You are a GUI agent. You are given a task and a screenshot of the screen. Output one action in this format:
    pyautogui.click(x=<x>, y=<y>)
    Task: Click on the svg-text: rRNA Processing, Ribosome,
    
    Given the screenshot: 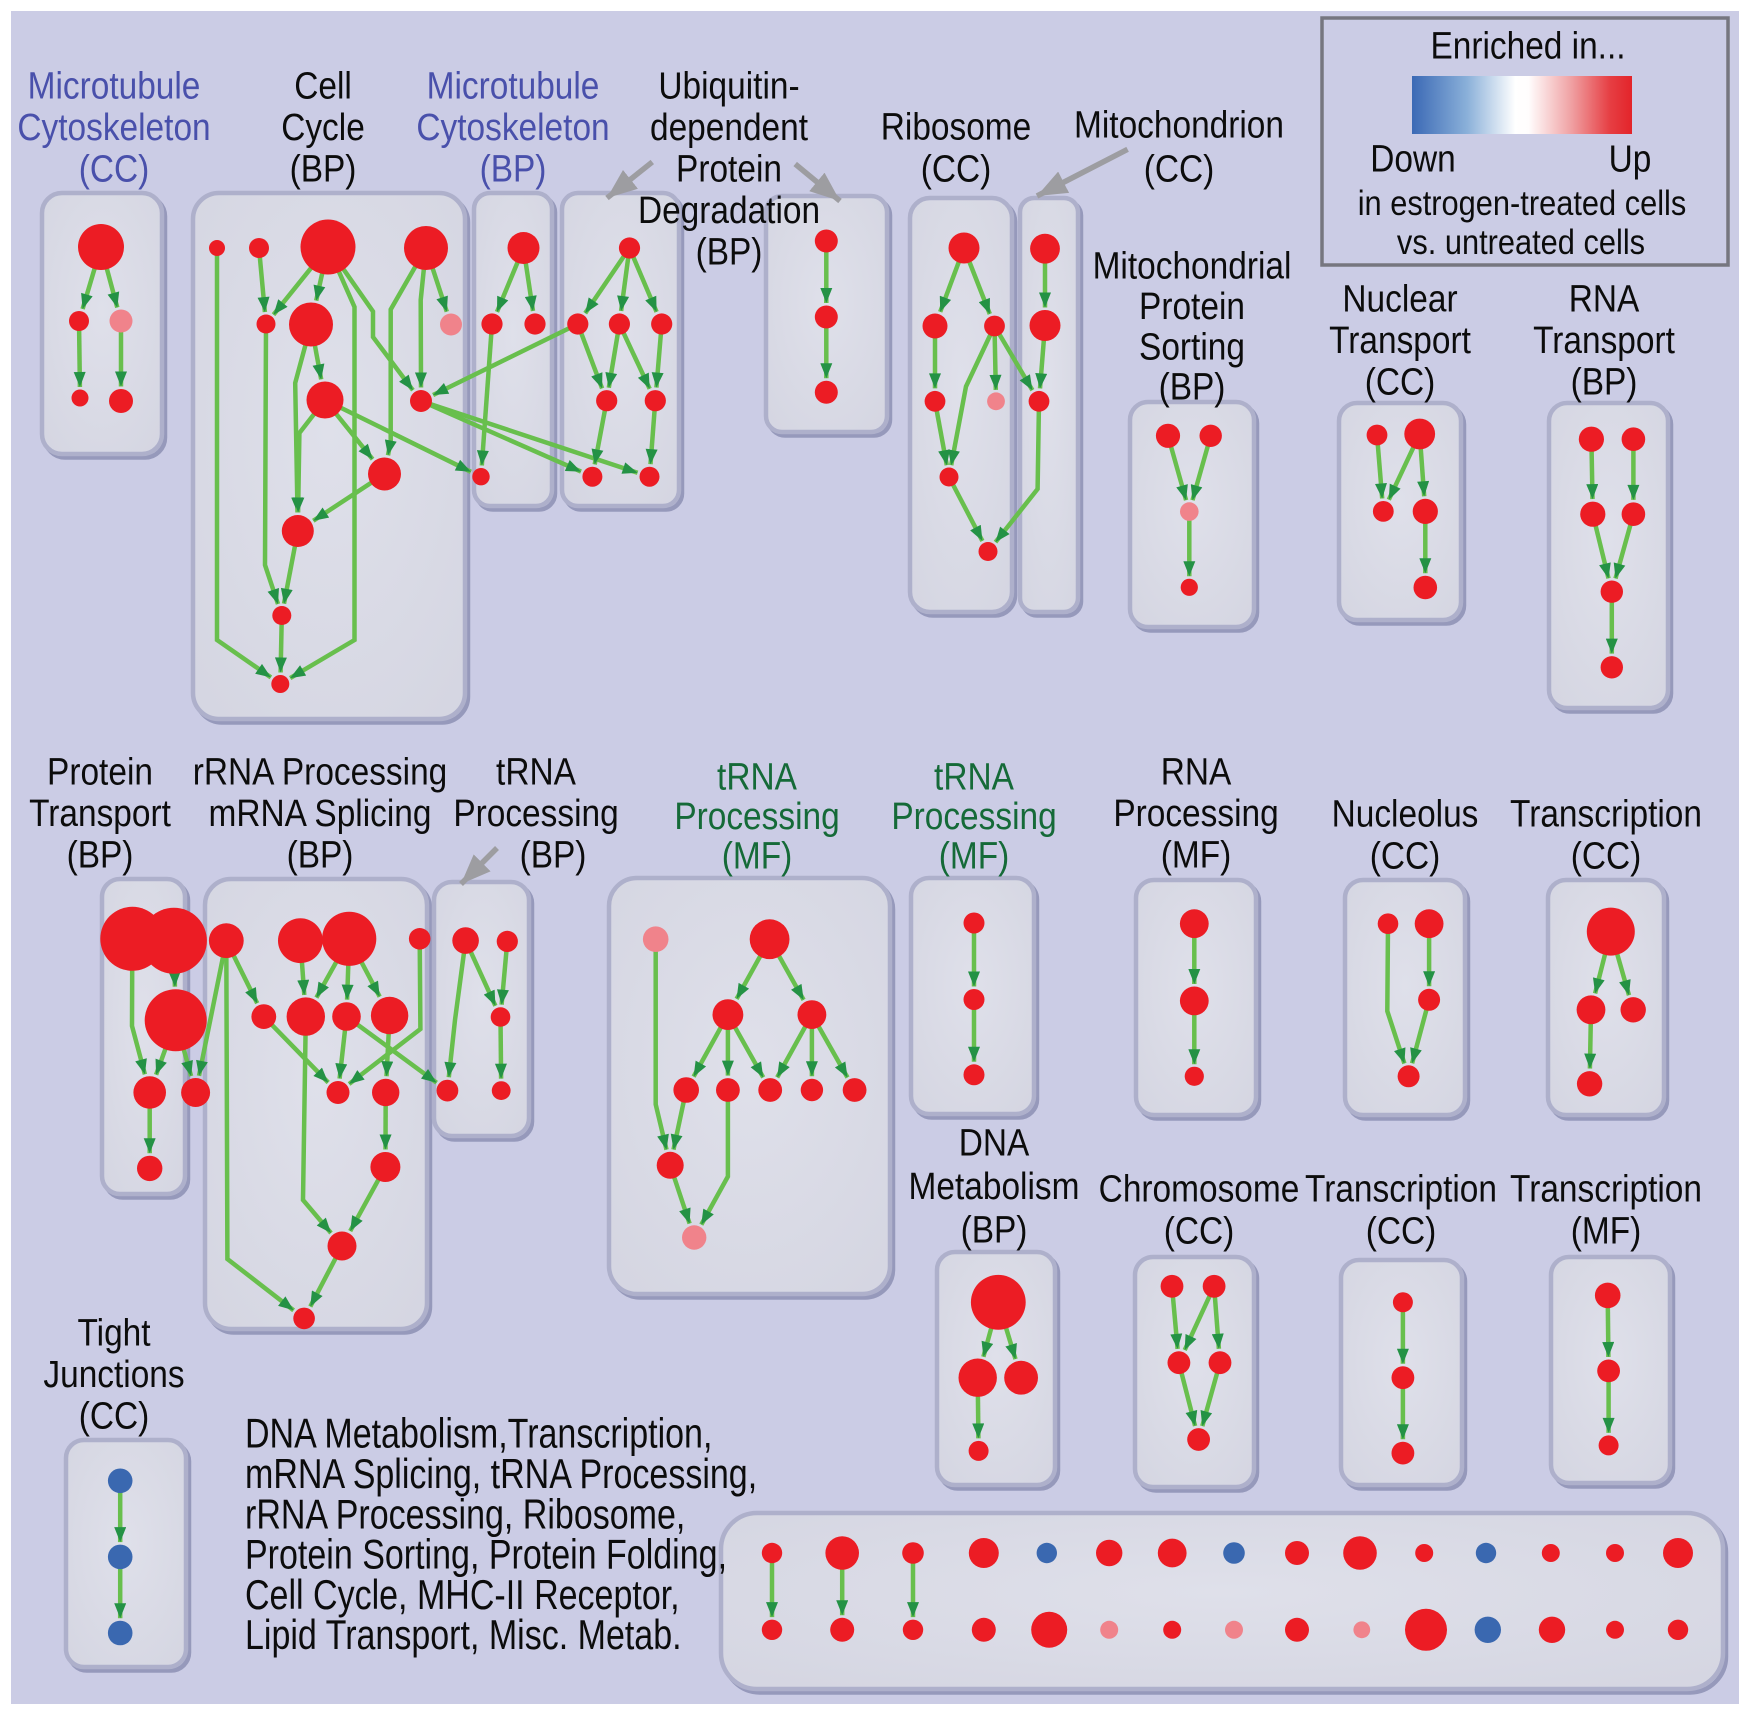 What is the action you would take?
    pyautogui.click(x=465, y=1514)
    